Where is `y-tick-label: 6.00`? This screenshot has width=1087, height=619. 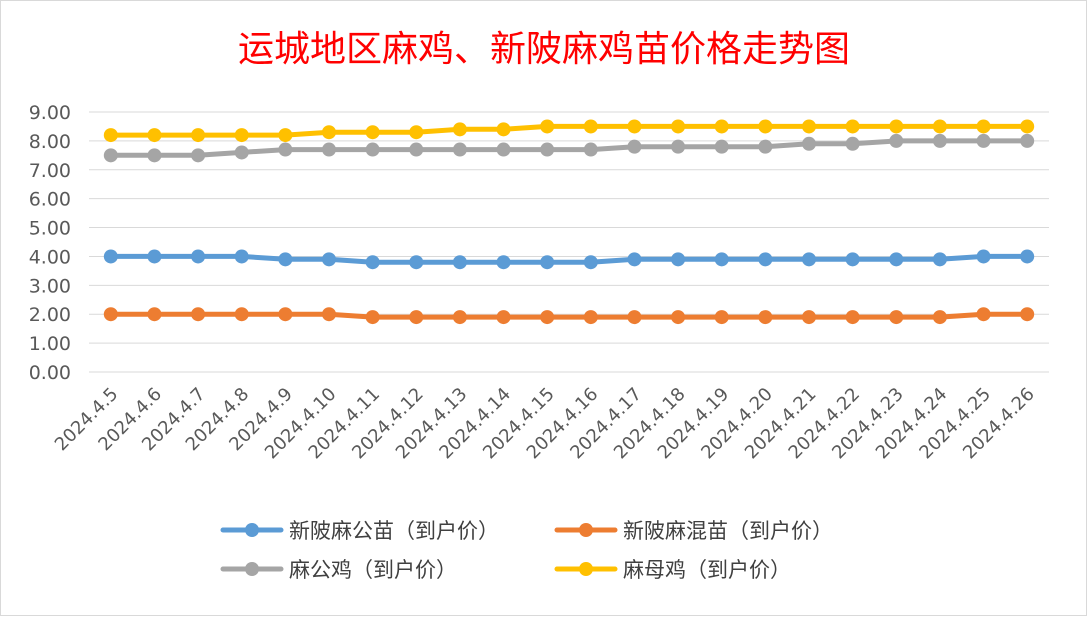
y-tick-label: 6.00 is located at coordinates (50, 200).